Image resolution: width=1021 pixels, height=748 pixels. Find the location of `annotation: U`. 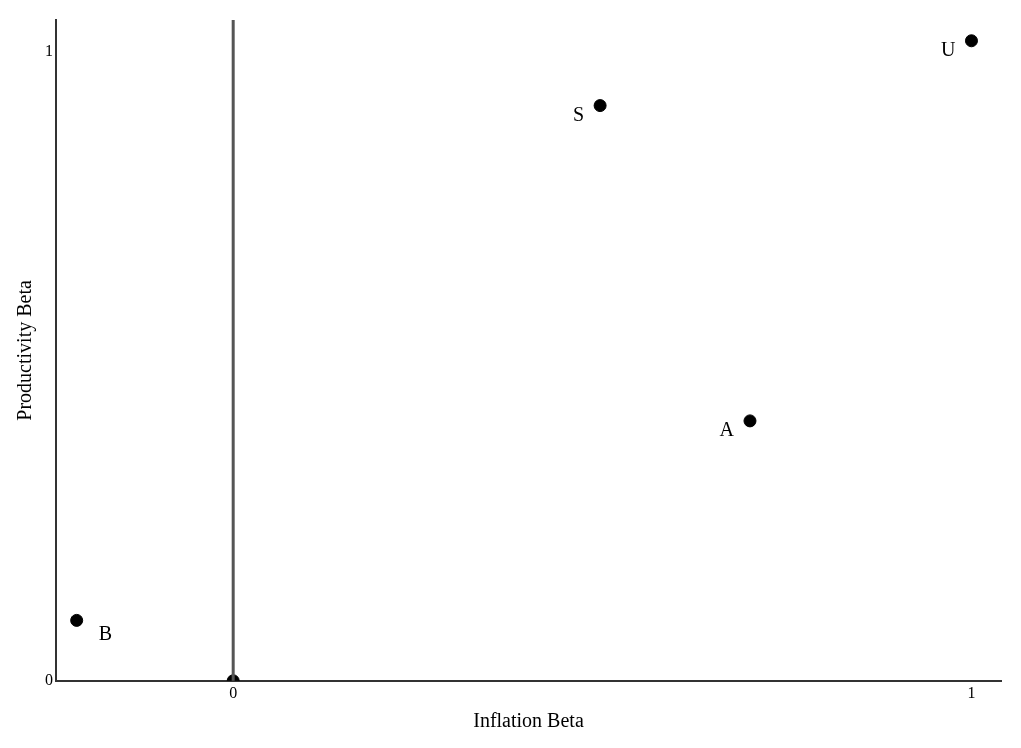

annotation: U is located at coordinates (949, 49).